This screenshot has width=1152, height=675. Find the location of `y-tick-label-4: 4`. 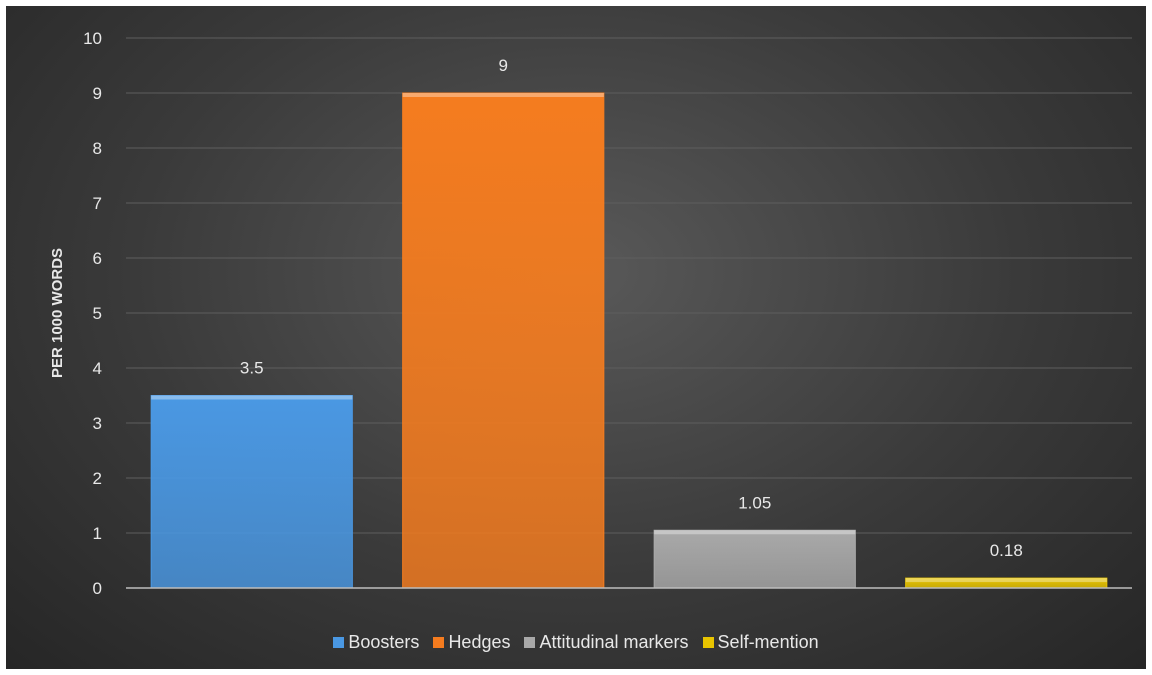

y-tick-label-4: 4 is located at coordinates (97, 368).